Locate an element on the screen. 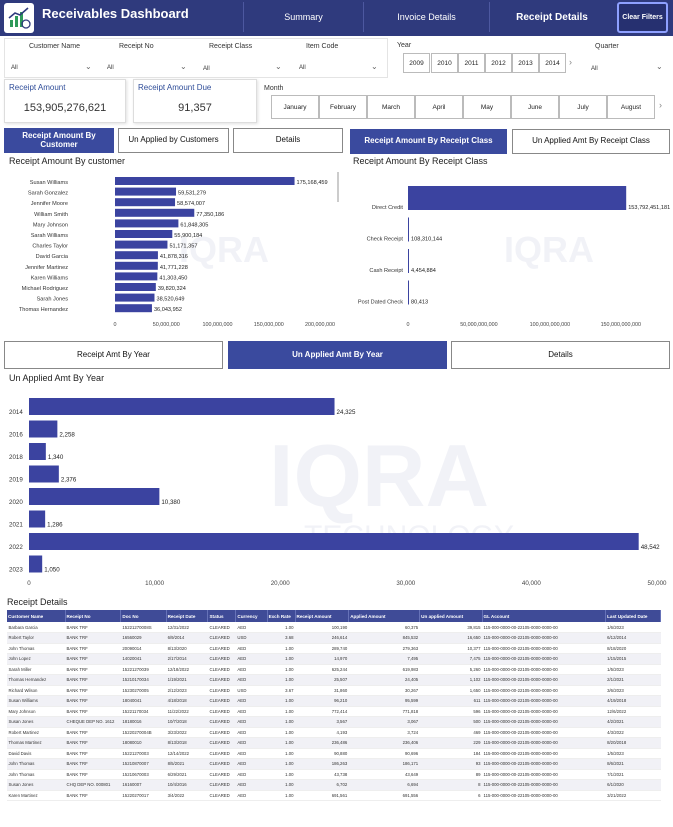  dashboard-title: Receivables Dashboard is located at coordinates (115, 13).